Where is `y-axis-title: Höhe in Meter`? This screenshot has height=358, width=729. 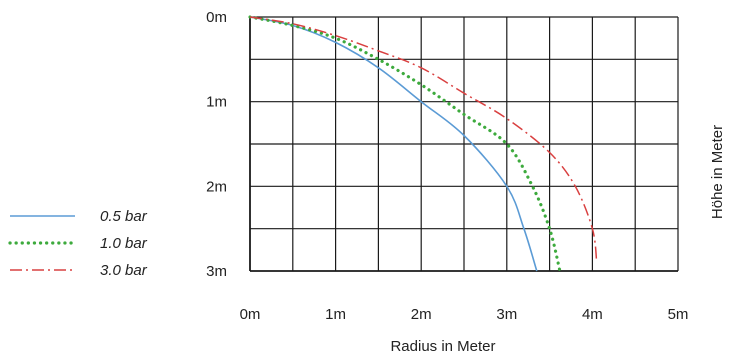 y-axis-title: Höhe in Meter is located at coordinates (717, 172).